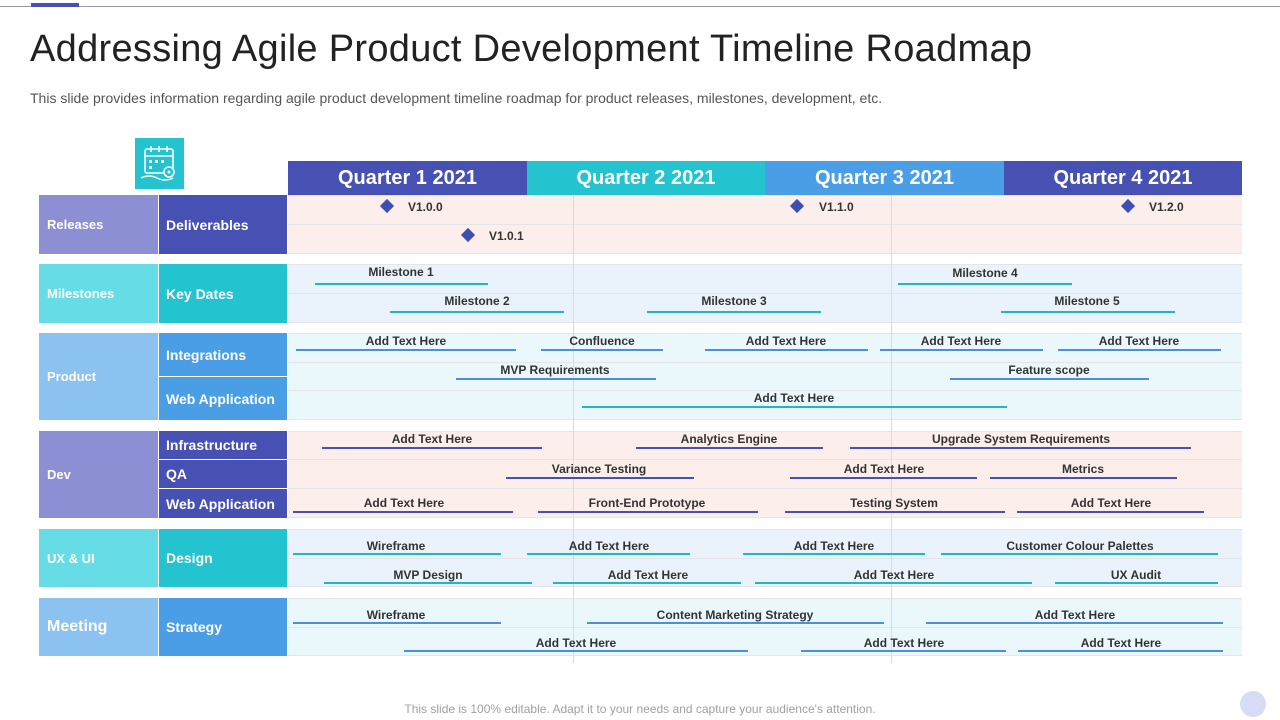 The image size is (1280, 720). I want to click on task-label: UX Audit, so click(1136, 575).